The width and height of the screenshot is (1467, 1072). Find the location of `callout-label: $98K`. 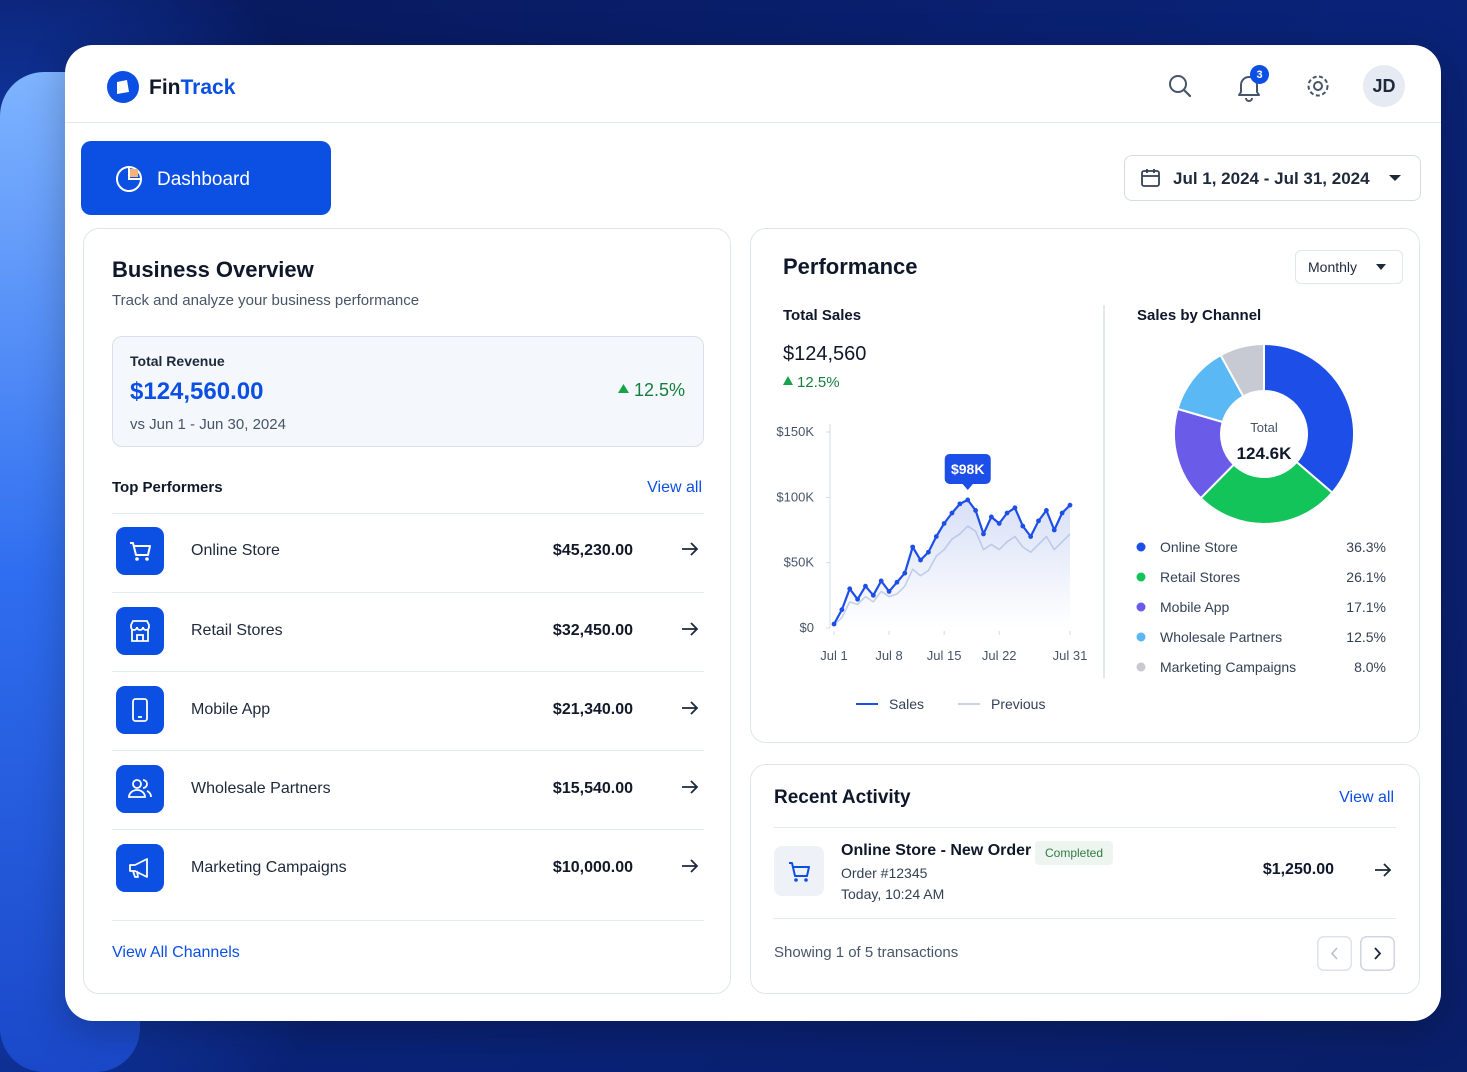

callout-label: $98K is located at coordinates (967, 469).